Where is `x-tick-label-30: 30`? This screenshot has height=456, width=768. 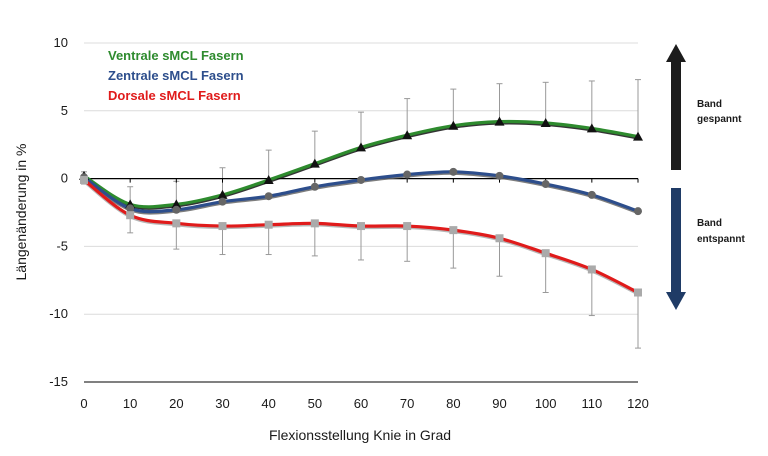 x-tick-label-30: 30 is located at coordinates (222, 403).